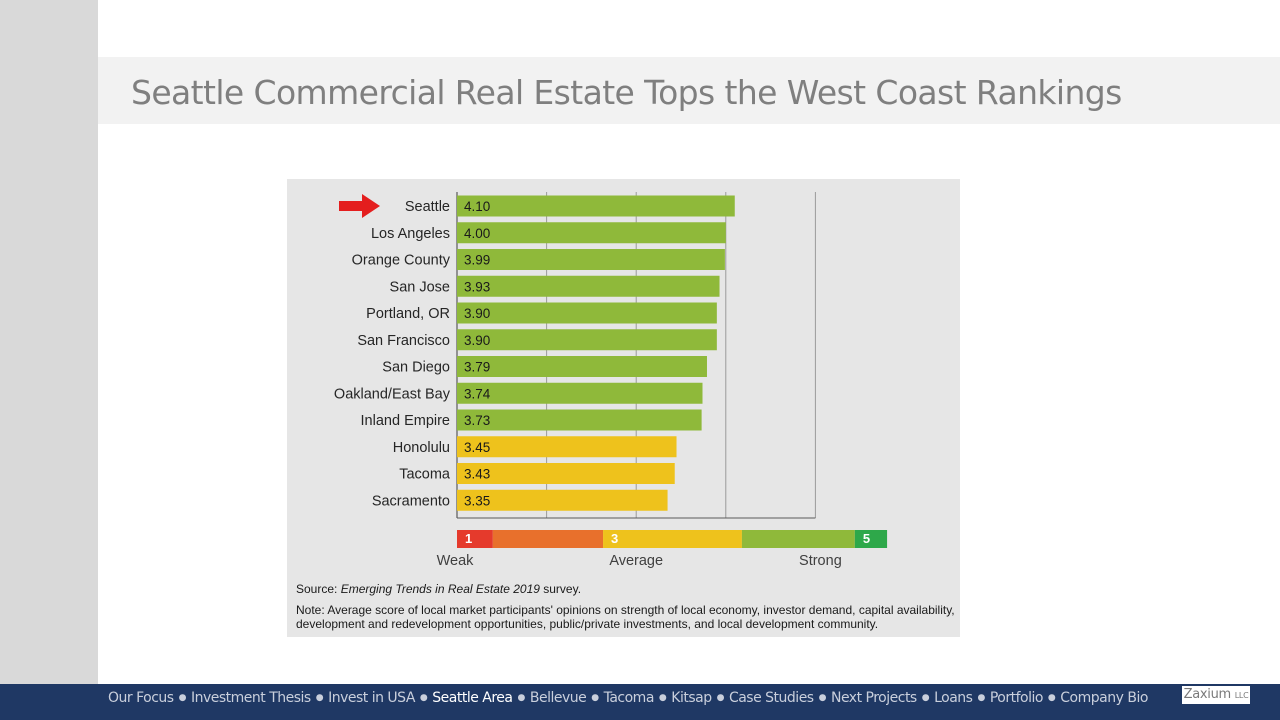 This screenshot has height=720, width=1280. What do you see at coordinates (250, 697) in the screenshot?
I see `nav-item-investment-thesis: Investment Thesis` at bounding box center [250, 697].